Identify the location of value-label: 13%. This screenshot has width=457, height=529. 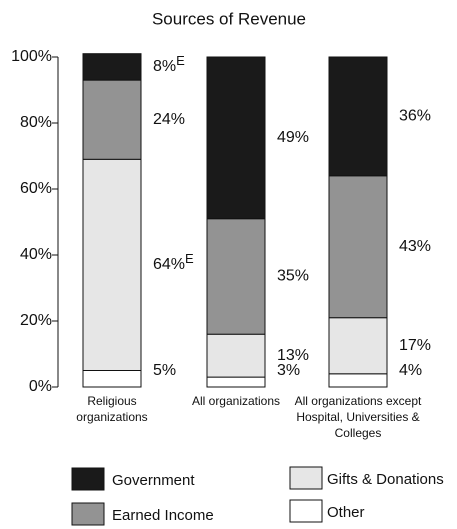
(293, 355).